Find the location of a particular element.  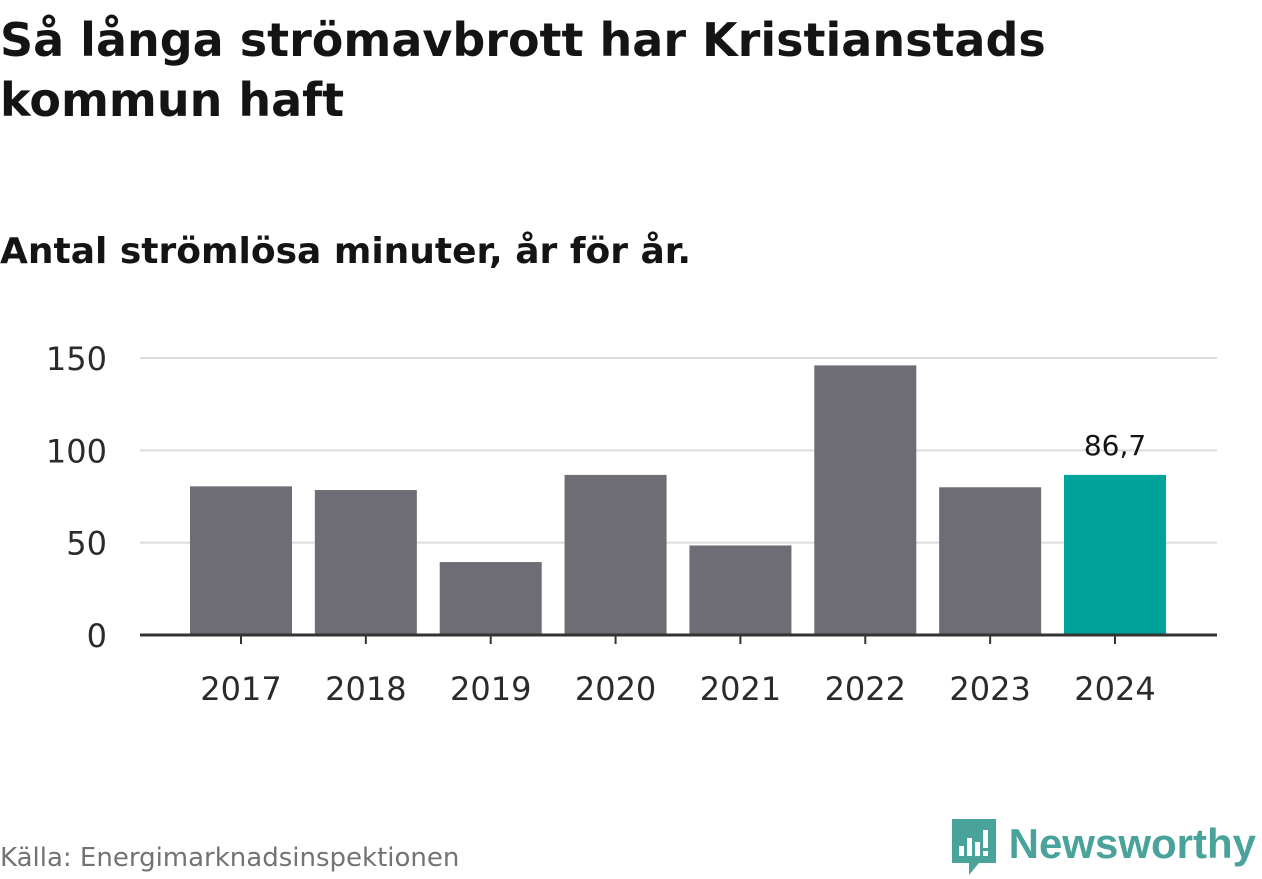

data-labels: 86,7 is located at coordinates (1115, 445).